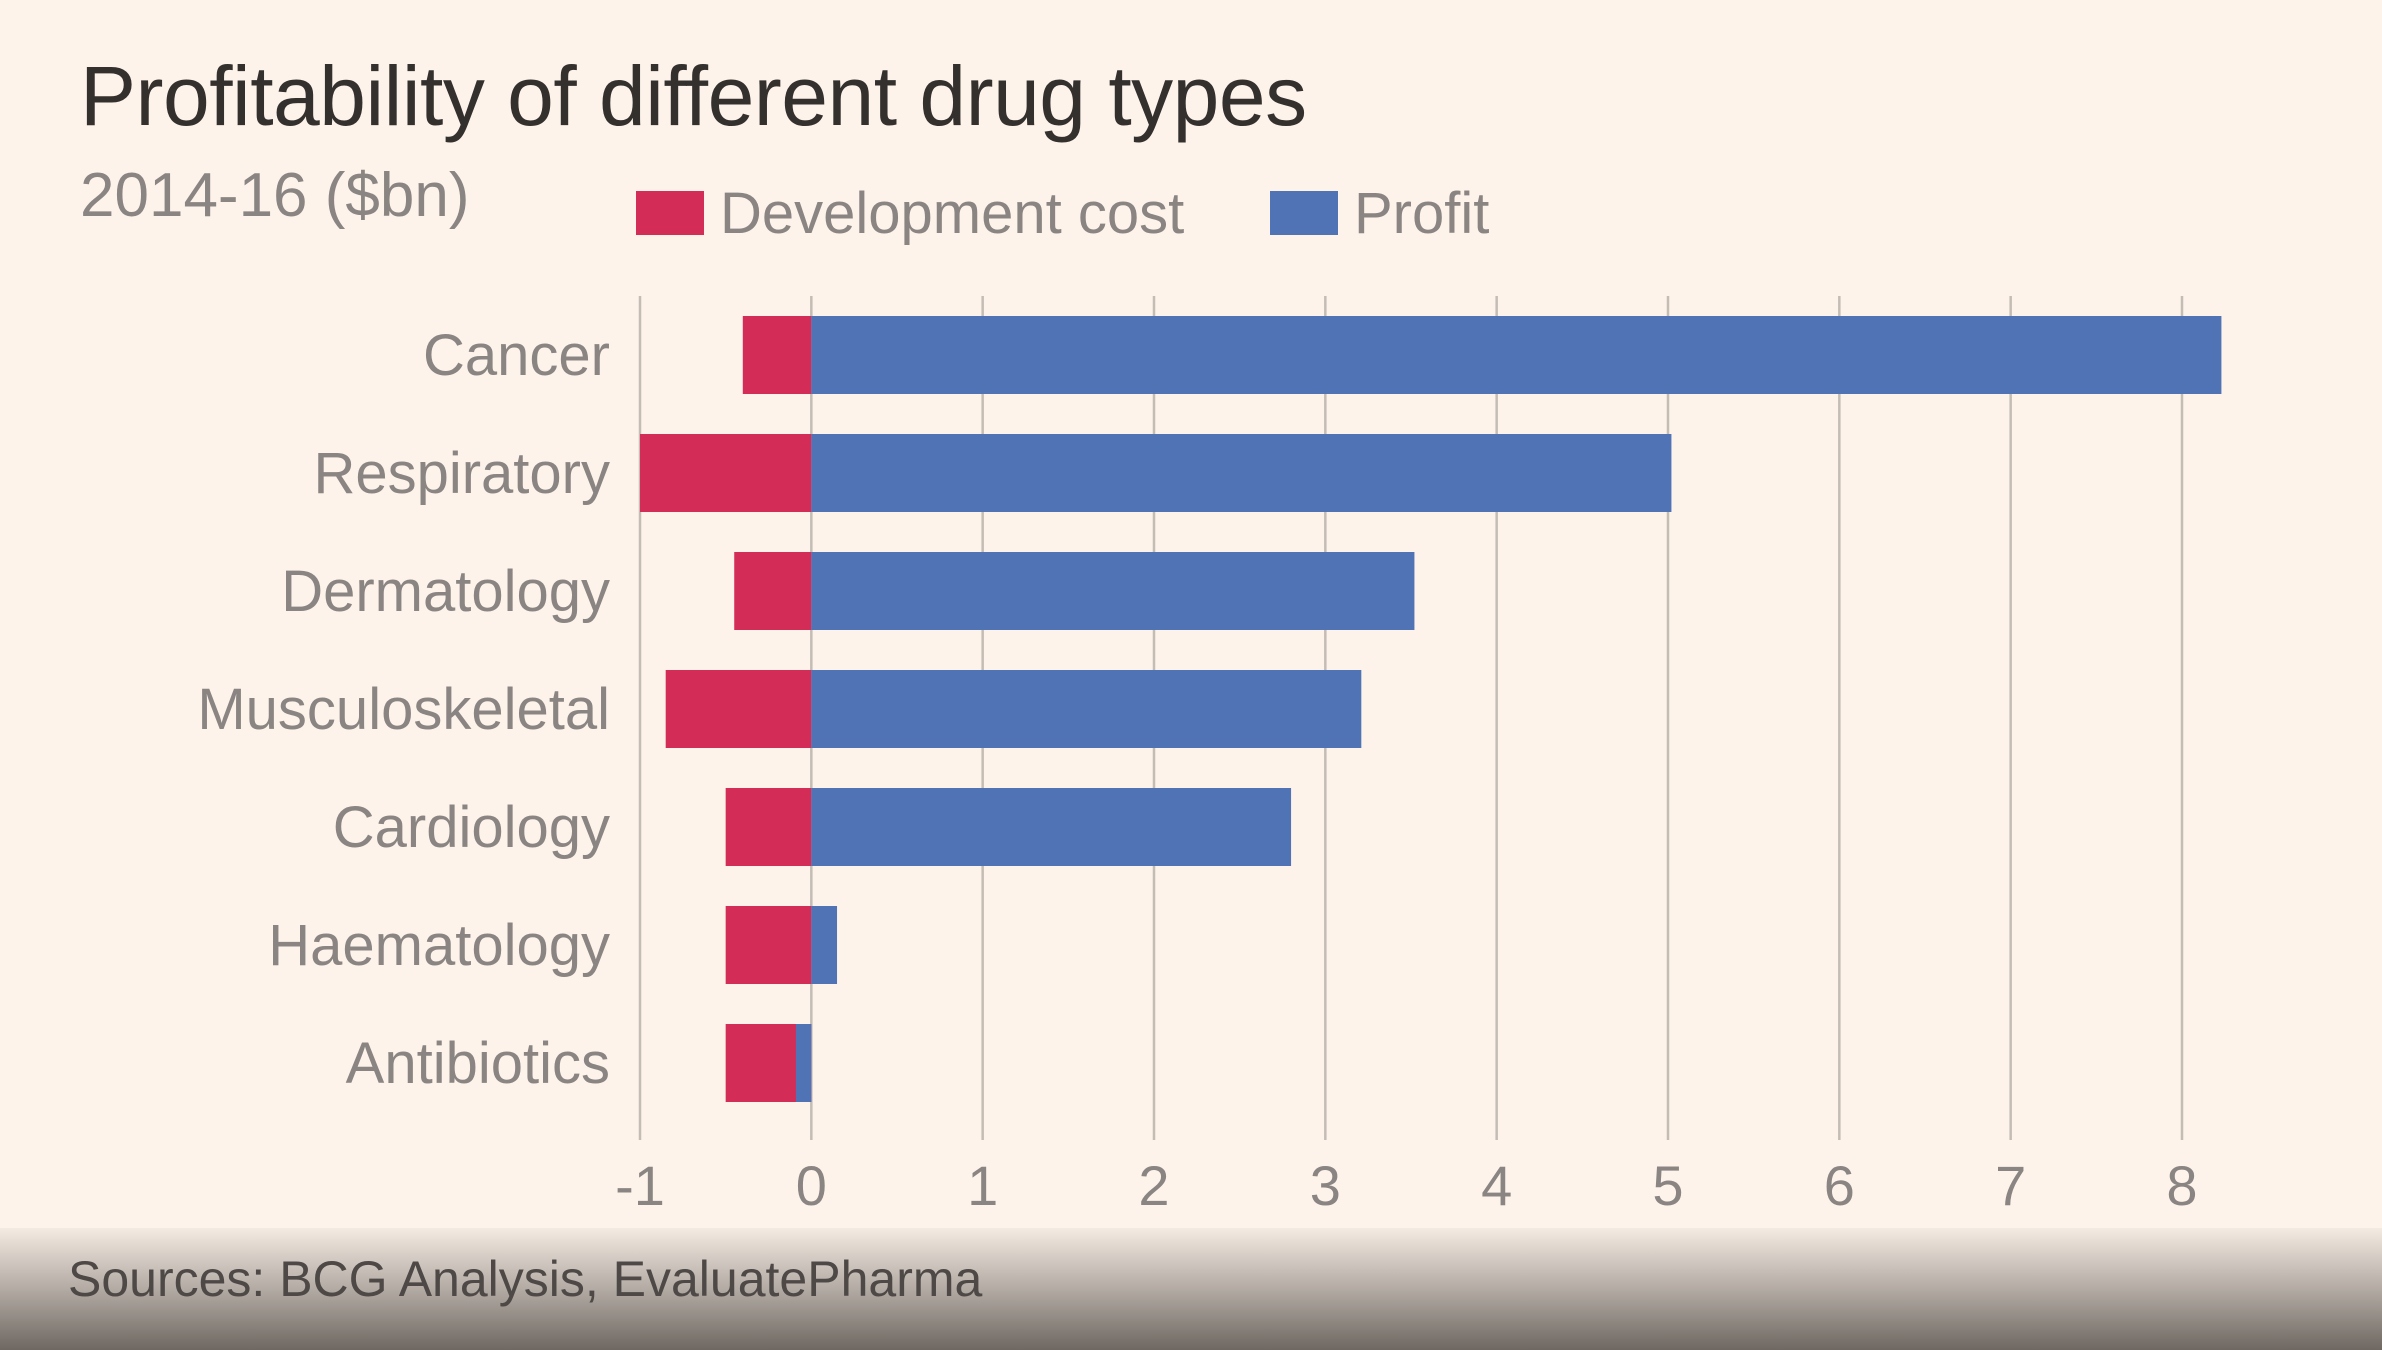 Image resolution: width=2382 pixels, height=1350 pixels. Describe the element at coordinates (1667, 1185) in the screenshot. I see `x-tick-label: 5` at that location.